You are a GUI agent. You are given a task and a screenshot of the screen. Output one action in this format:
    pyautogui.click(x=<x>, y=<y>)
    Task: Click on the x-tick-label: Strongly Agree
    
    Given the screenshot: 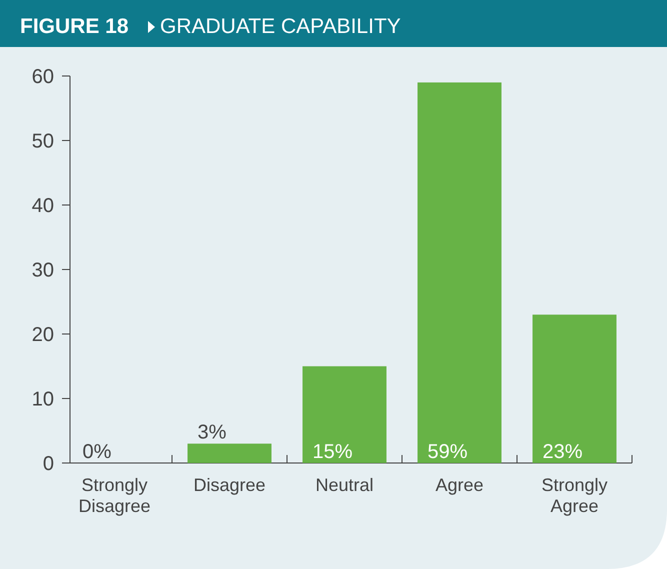 What is the action you would take?
    pyautogui.click(x=574, y=495)
    